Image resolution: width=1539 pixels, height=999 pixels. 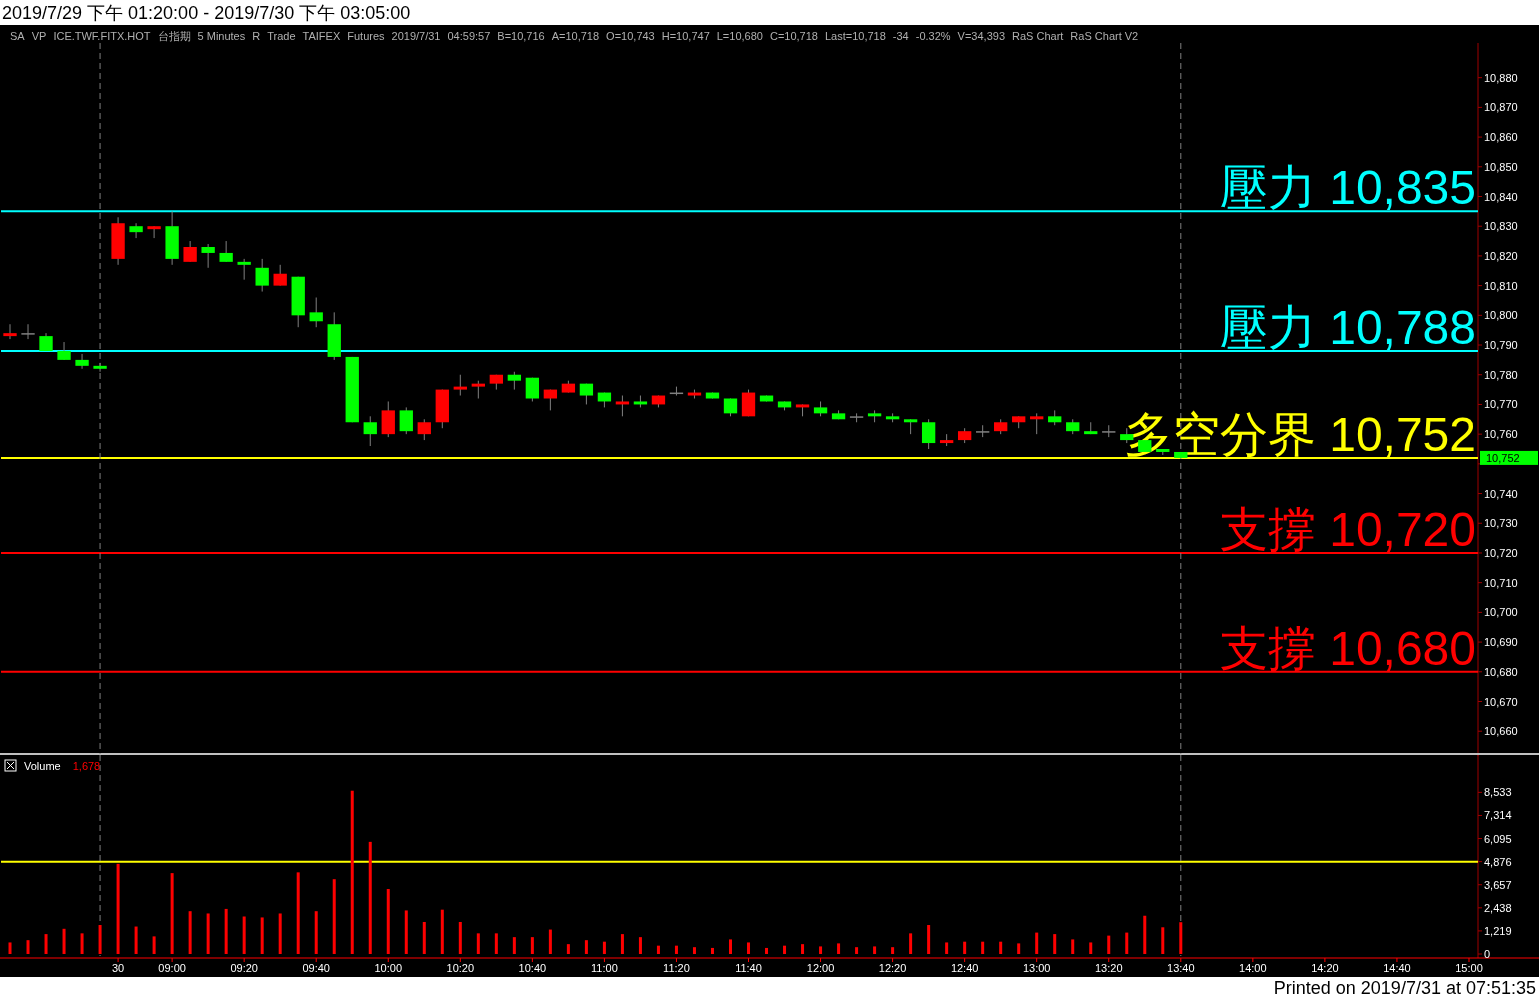 What do you see at coordinates (981, 36) in the screenshot?
I see `text: V=34,393` at bounding box center [981, 36].